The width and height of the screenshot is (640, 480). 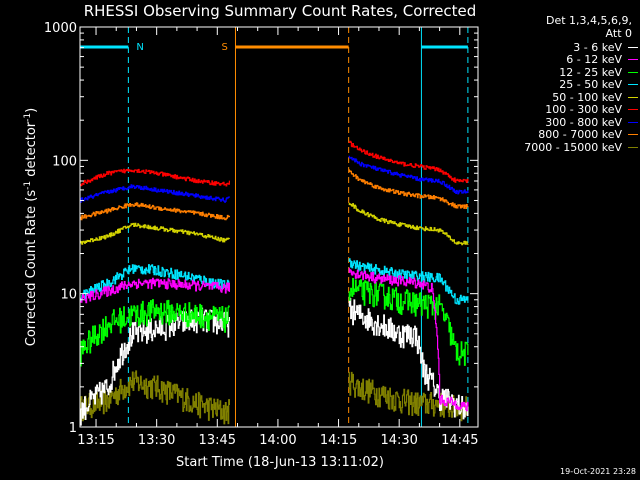 I want to click on legend-entry: 800 - 7000 keV, so click(x=558, y=135).